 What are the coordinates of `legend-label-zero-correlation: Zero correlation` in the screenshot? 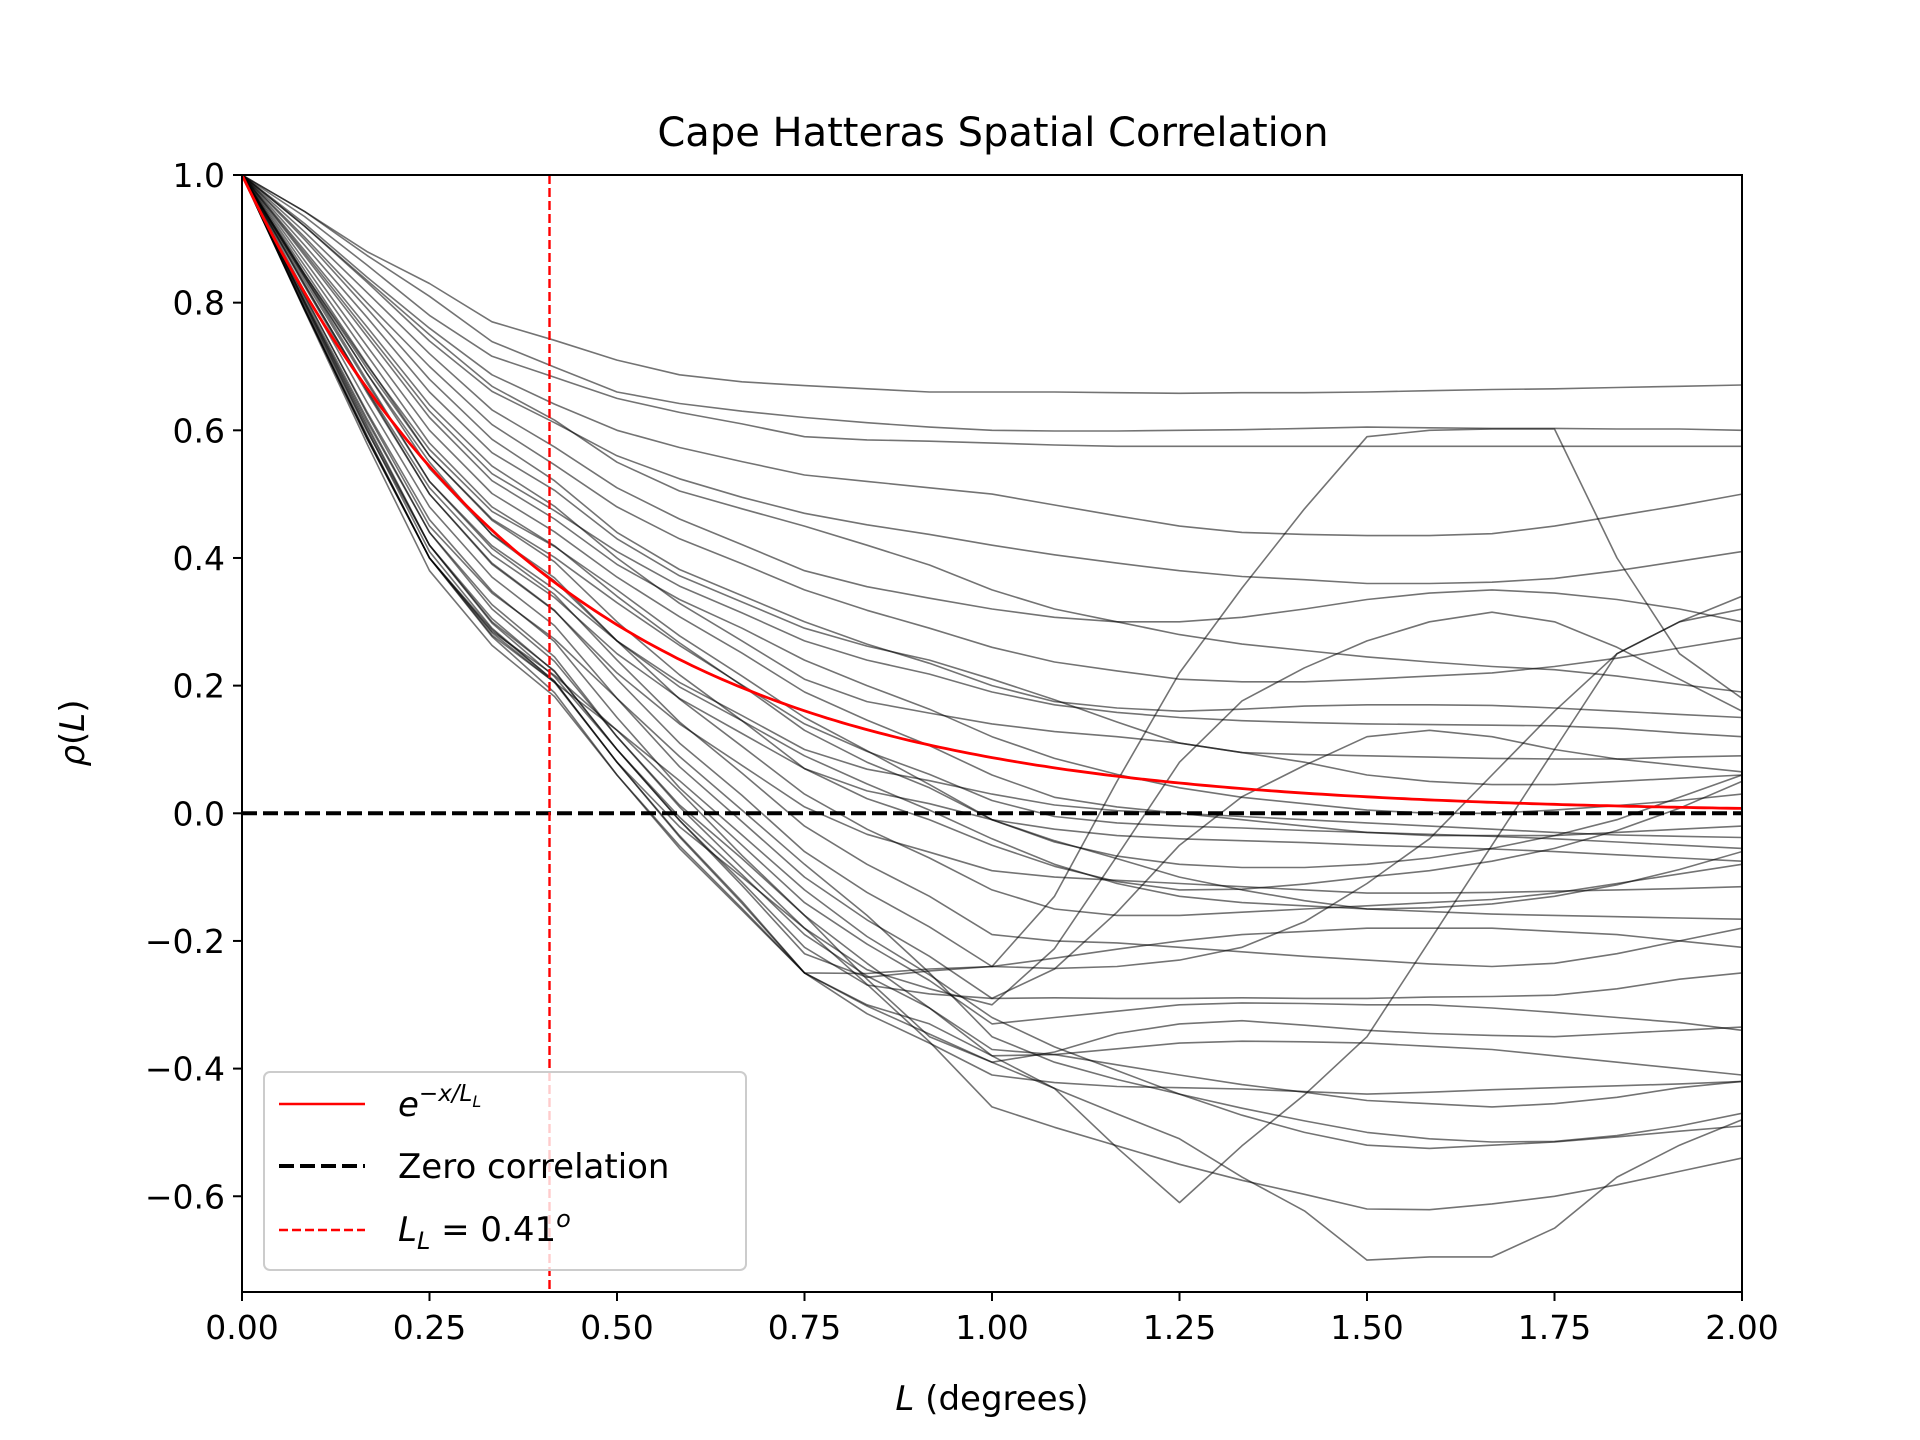 It's located at (534, 1167).